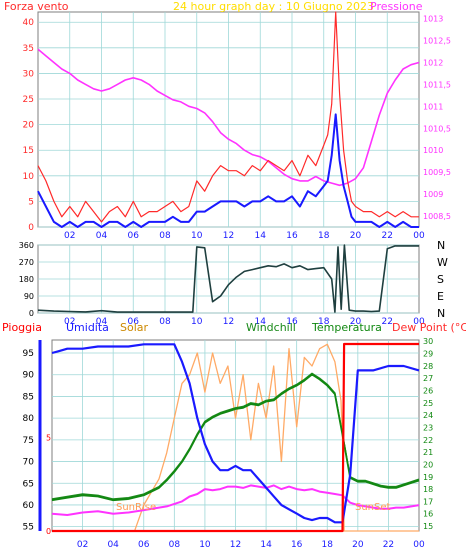 The image size is (466, 559). What do you see at coordinates (31, 202) in the screenshot?
I see `wind-tick-5: 5` at bounding box center [31, 202].